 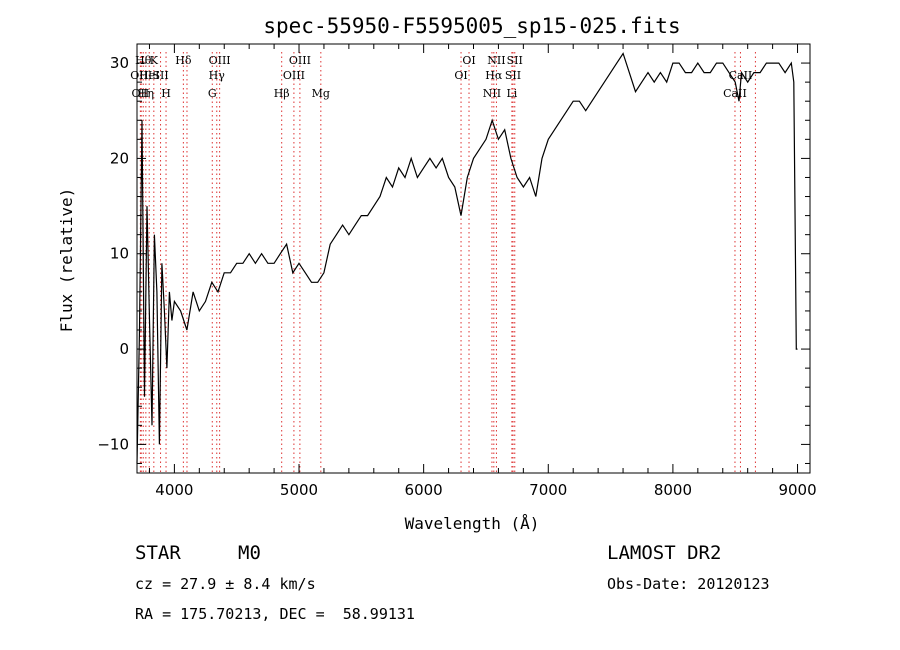 What do you see at coordinates (119, 63) in the screenshot?
I see `y-tick-label: 30` at bounding box center [119, 63].